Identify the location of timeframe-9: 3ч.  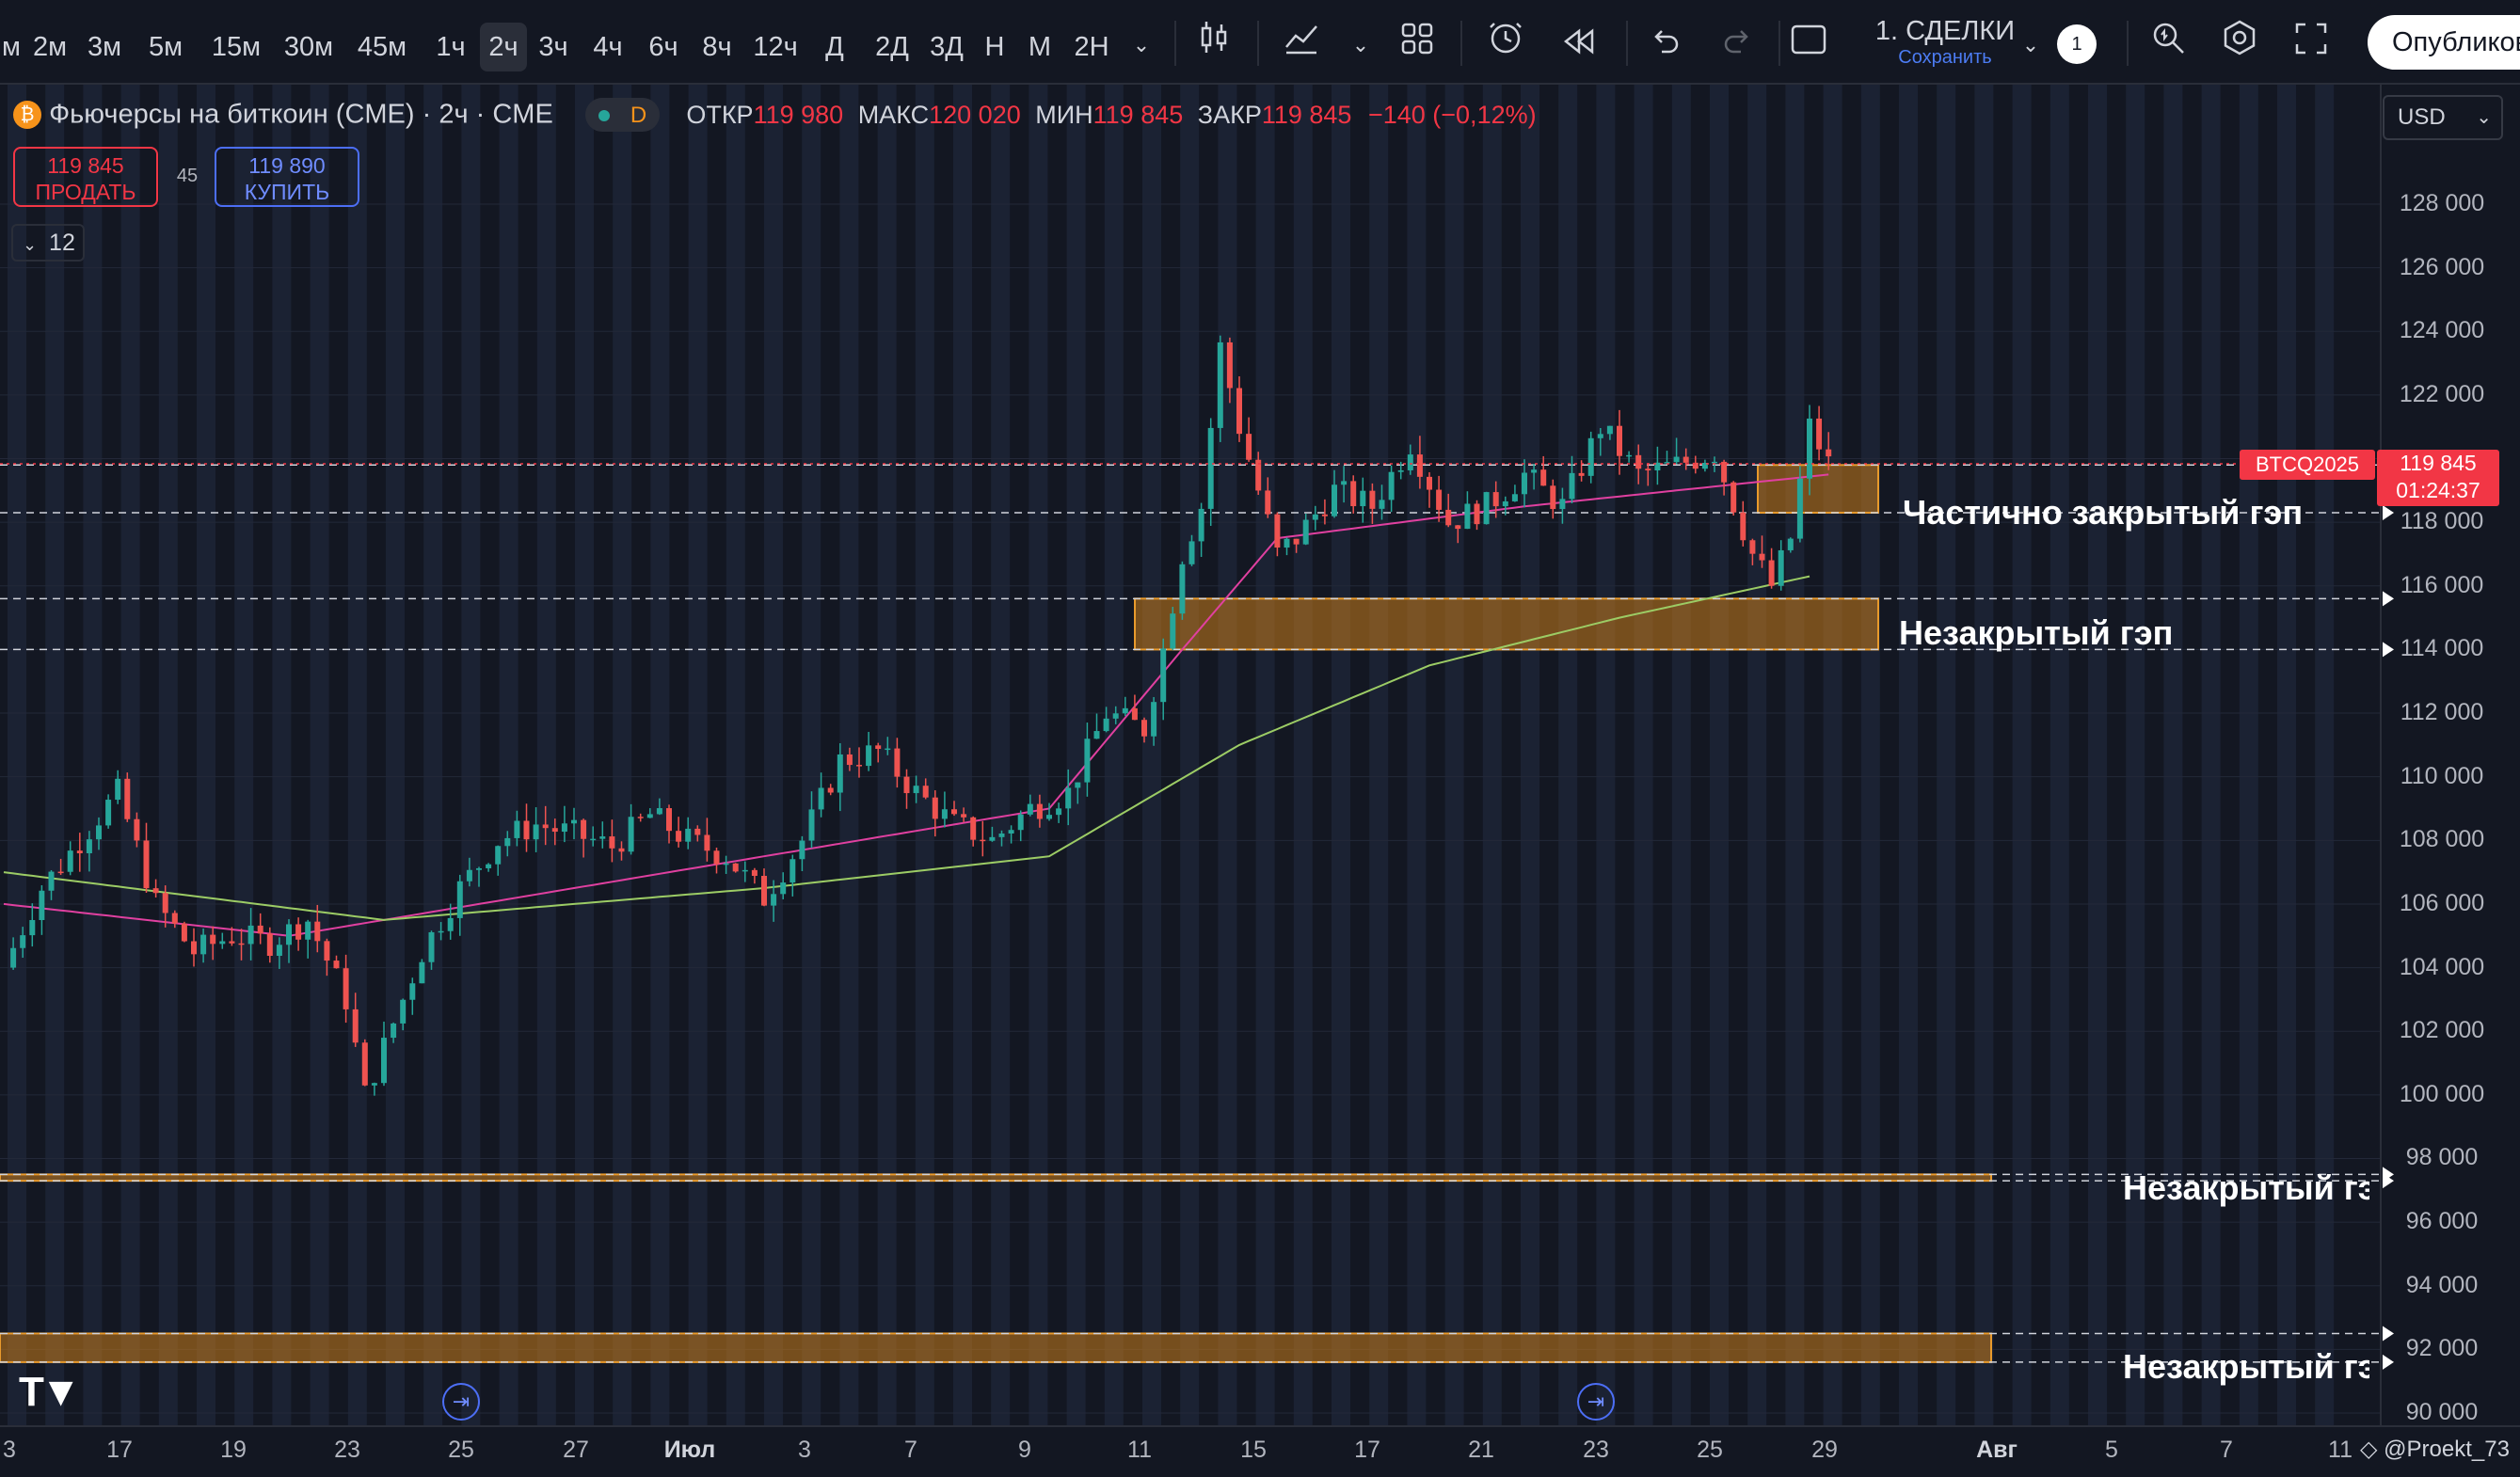
(553, 47).